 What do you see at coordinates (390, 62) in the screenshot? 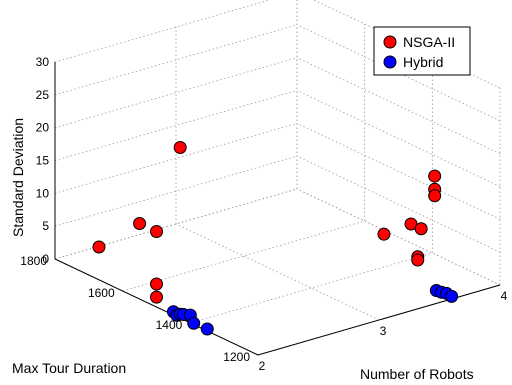
I see `legend-marker-hybrid` at bounding box center [390, 62].